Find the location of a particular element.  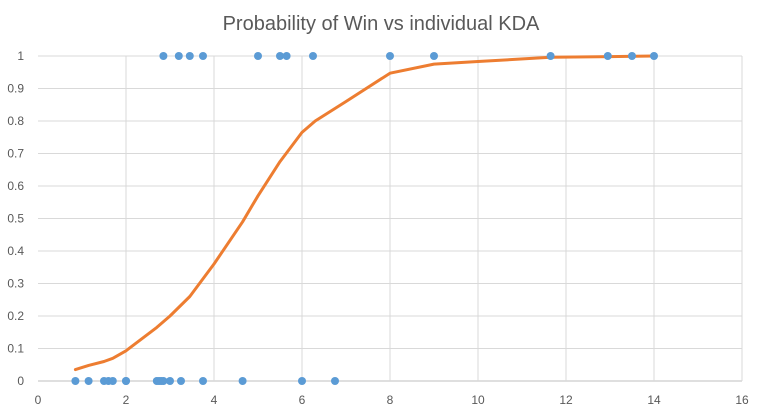

y-tick-label: 0 is located at coordinates (20, 381).